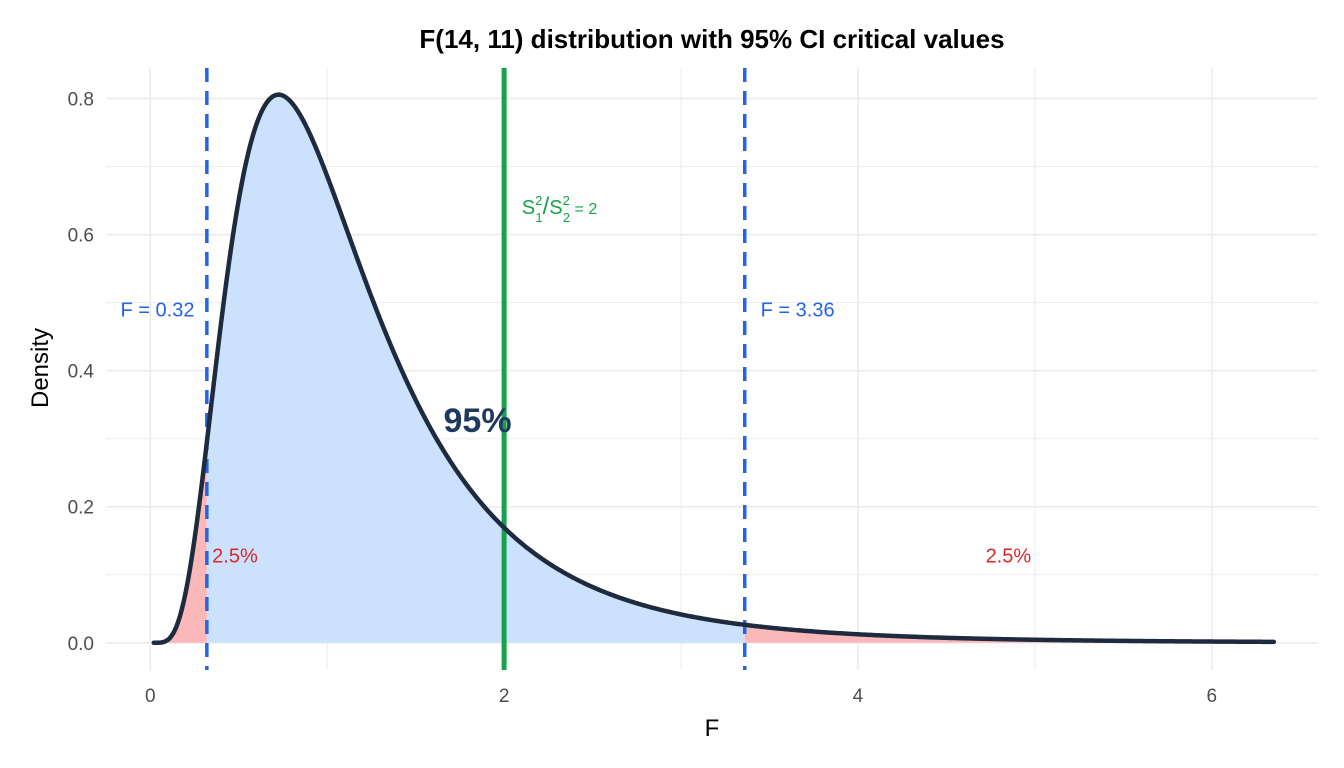 Image resolution: width=1344 pixels, height=768 pixels. Describe the element at coordinates (81, 644) in the screenshot. I see `y-tick-label-0: 0.0` at that location.